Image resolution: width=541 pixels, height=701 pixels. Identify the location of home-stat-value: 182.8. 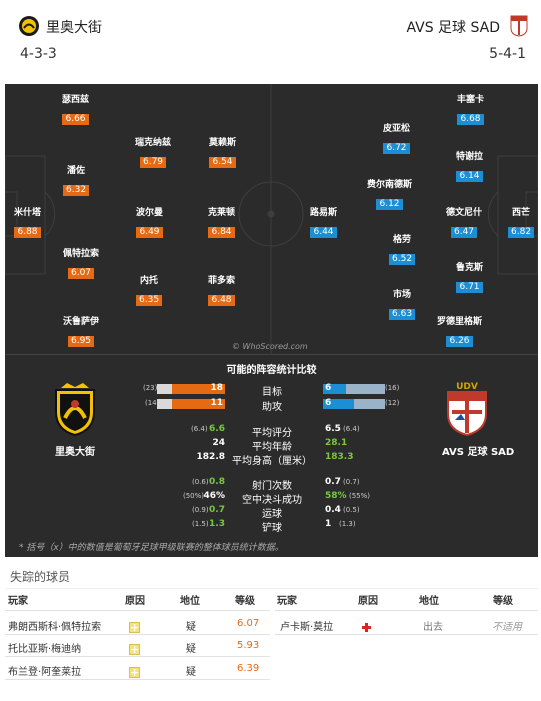
(210, 457).